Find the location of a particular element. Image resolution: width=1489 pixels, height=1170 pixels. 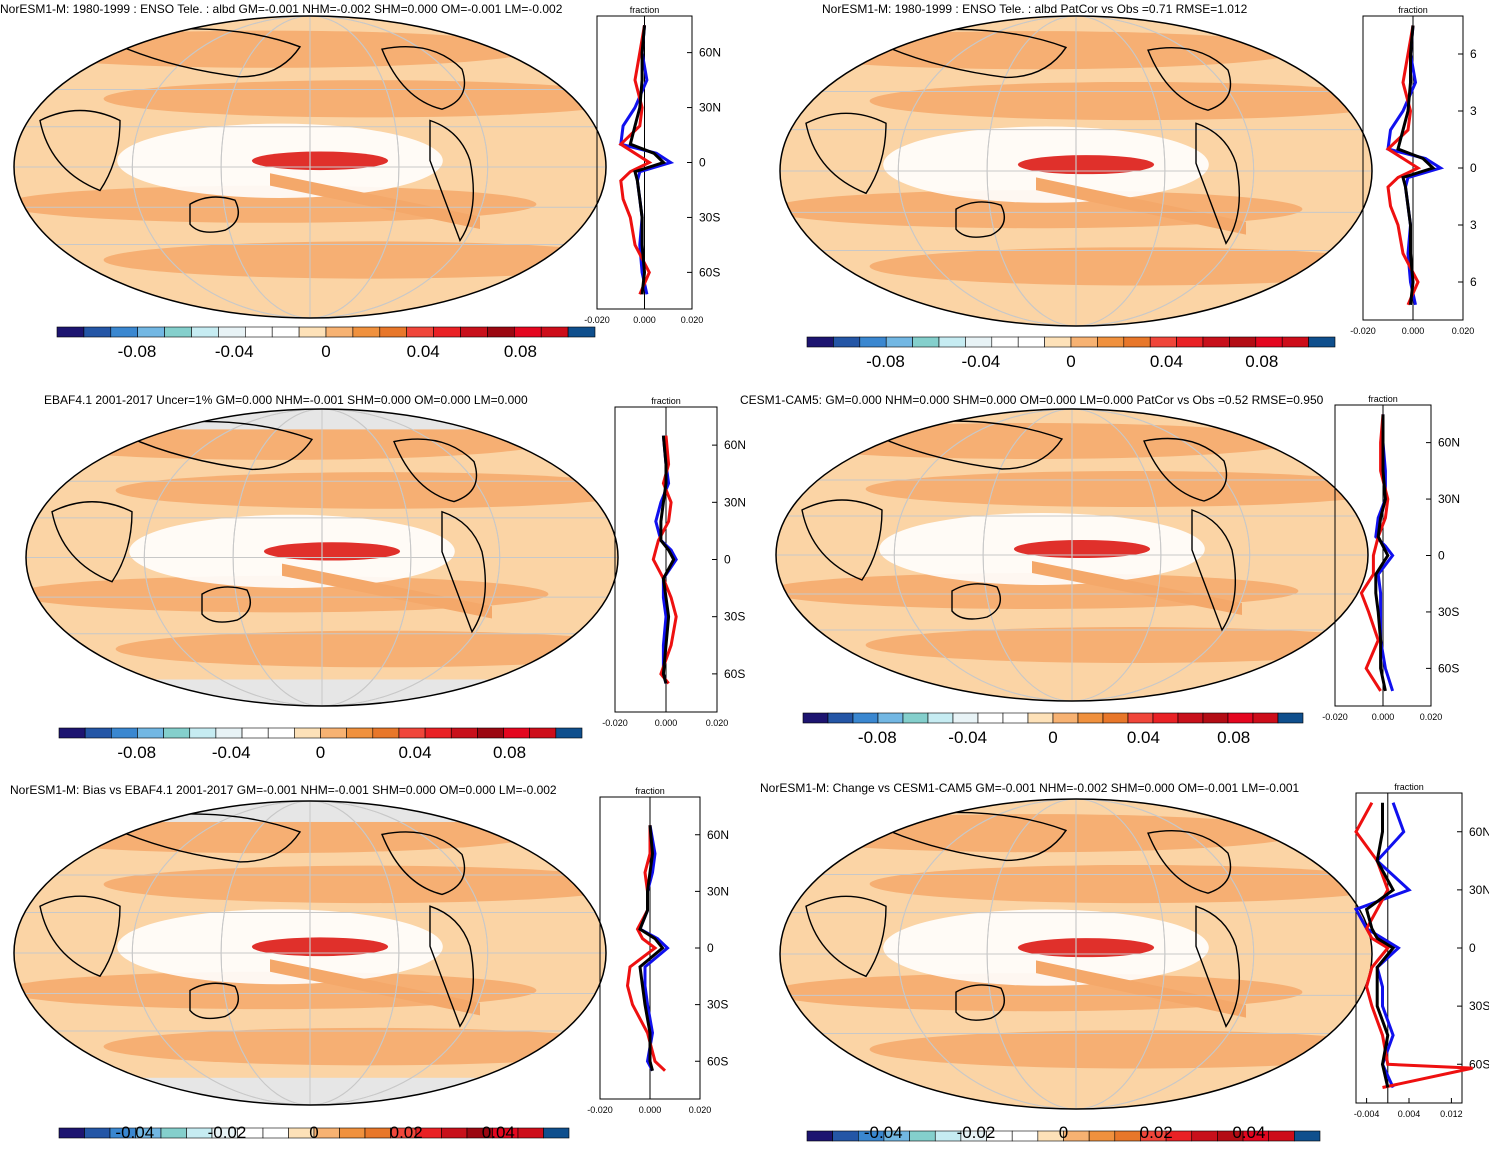

profile-line-red is located at coordinates (647, 947).